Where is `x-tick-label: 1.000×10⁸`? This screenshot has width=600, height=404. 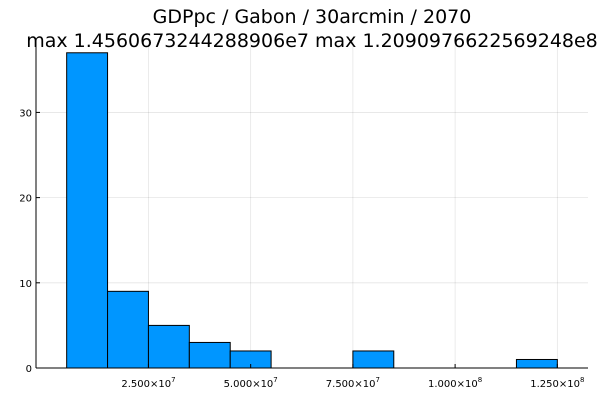
x-tick-label: 1.000×10⁸ is located at coordinates (455, 383).